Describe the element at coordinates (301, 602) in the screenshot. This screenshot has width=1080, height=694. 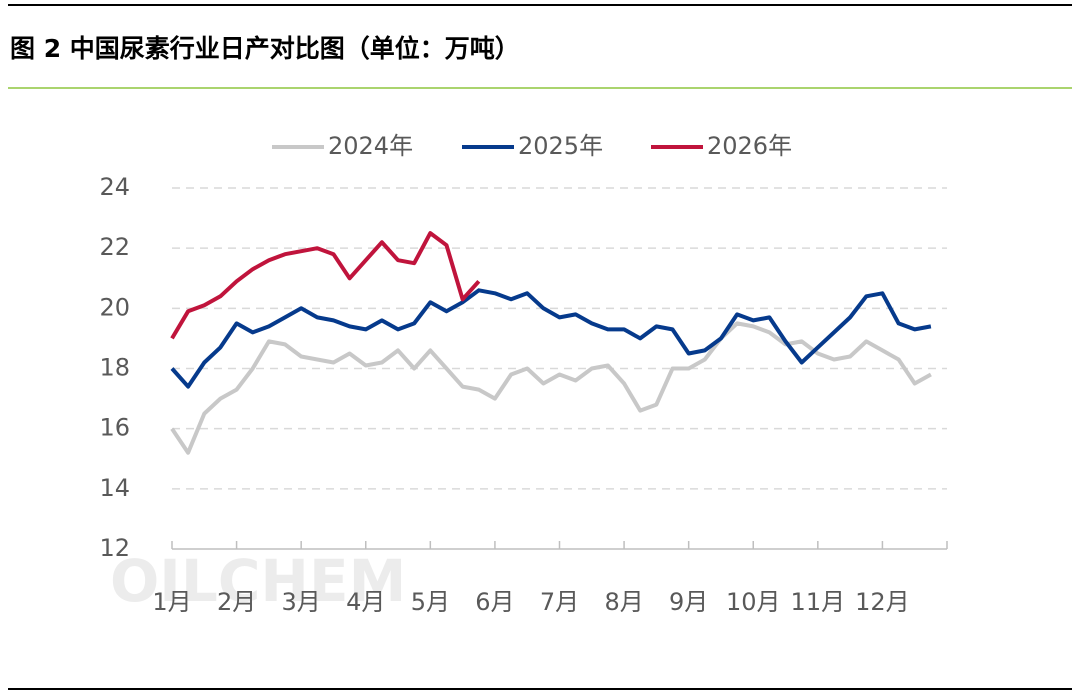
I see `x-tick-label: 3月` at that location.